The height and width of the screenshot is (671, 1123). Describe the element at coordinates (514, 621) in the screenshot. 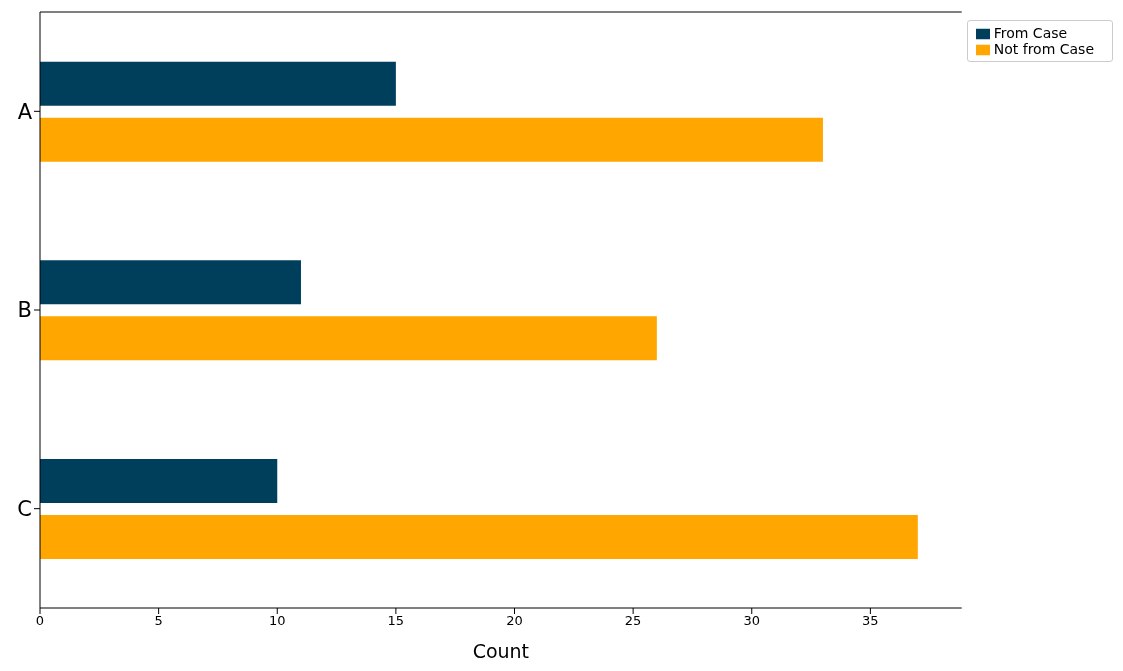

I see `x-tick-label: 20` at that location.